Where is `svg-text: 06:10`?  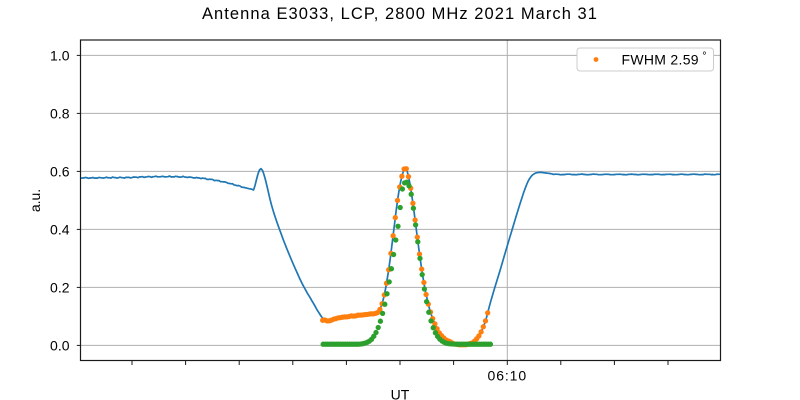 svg-text: 06:10 is located at coordinates (508, 376).